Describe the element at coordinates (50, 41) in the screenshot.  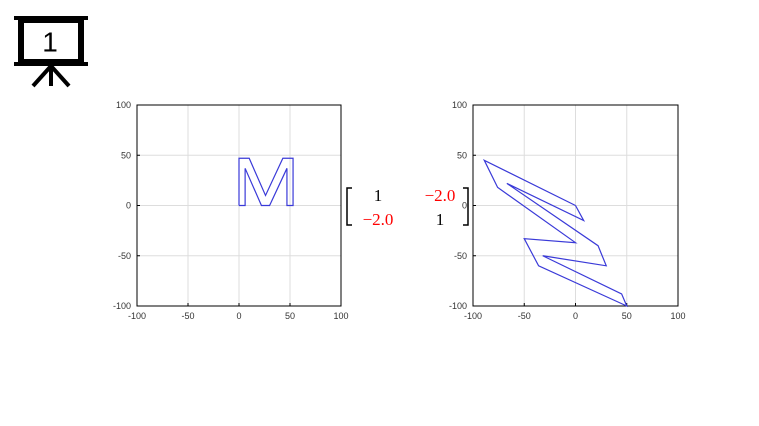
I see `slide-number: 1` at that location.